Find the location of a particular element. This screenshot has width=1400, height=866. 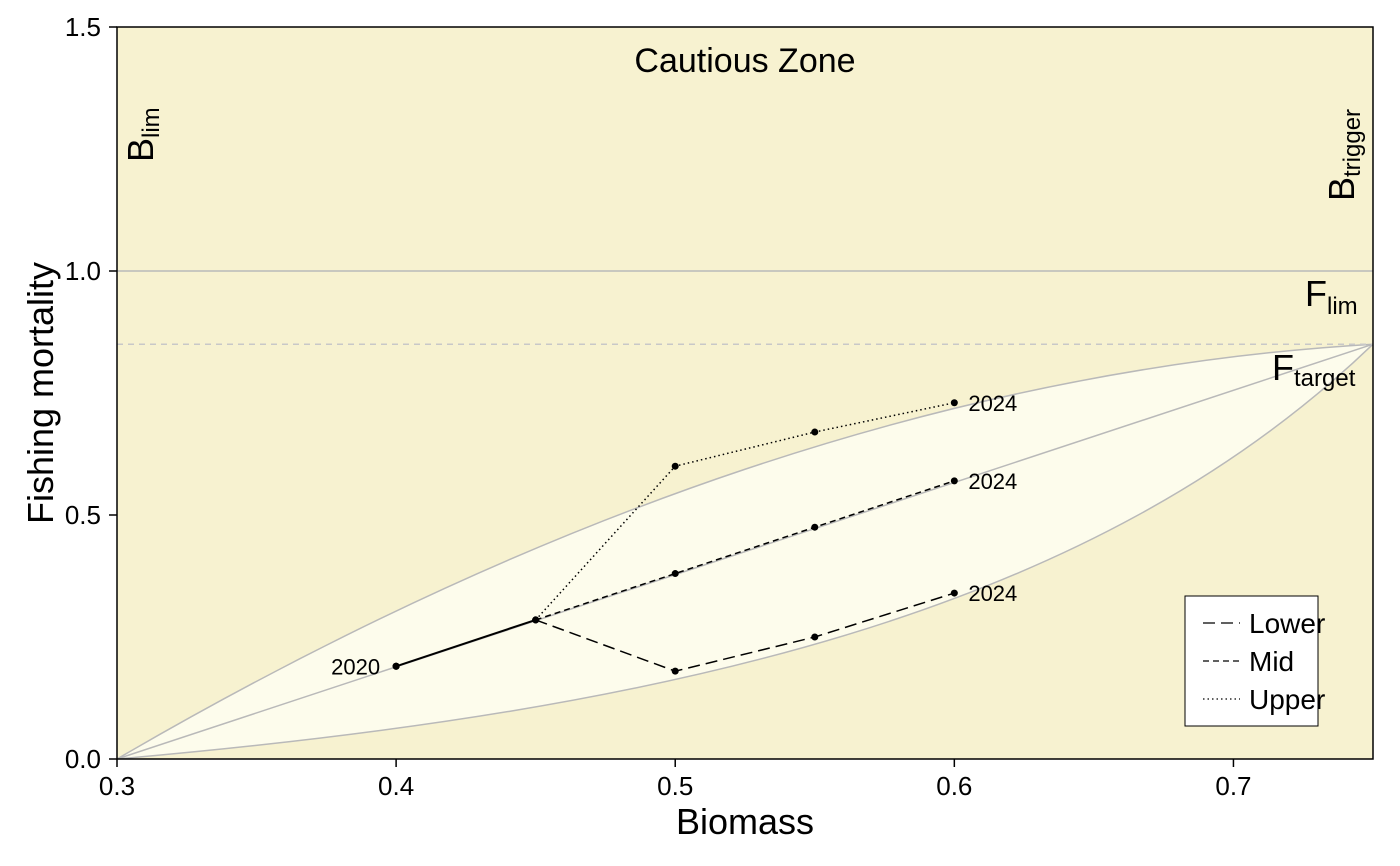

legend-label-lower: Lower is located at coordinates (1287, 623).